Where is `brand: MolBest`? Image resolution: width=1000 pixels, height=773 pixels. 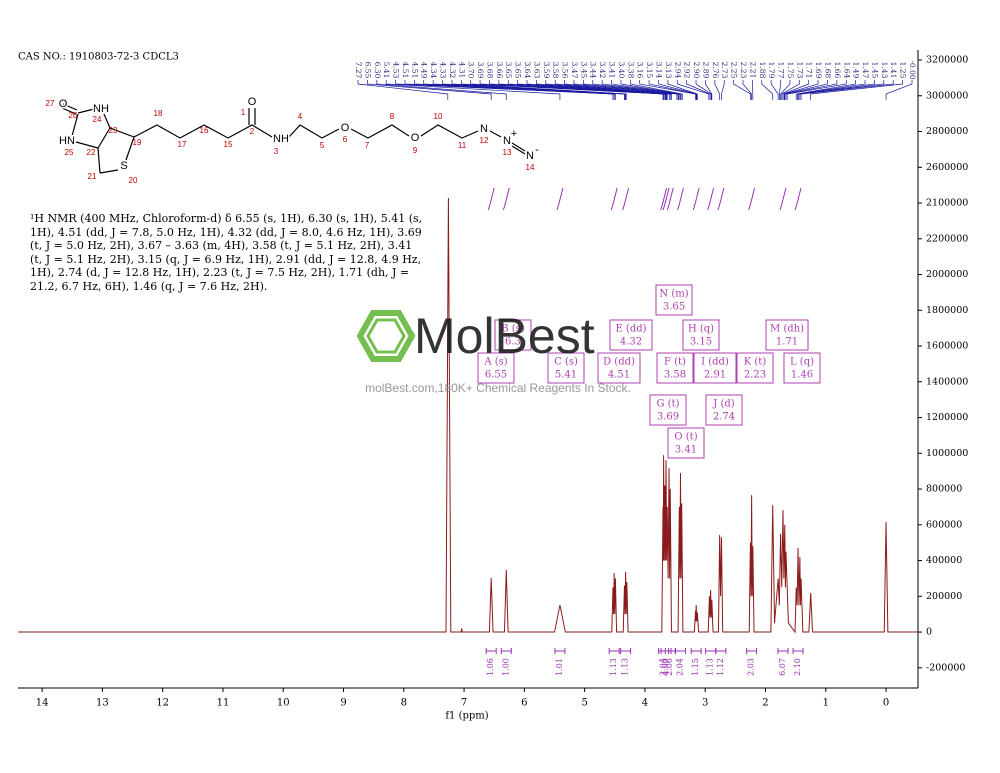 brand: MolBest is located at coordinates (504, 336).